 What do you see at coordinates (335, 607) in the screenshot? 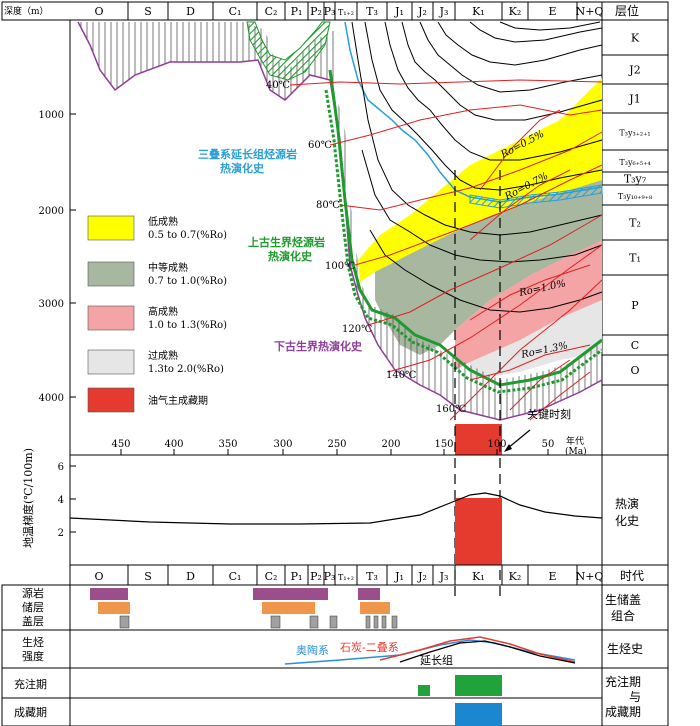
I see `assemblage-panel: 源岩 储层 盖层 生储盖 组合` at bounding box center [335, 607].